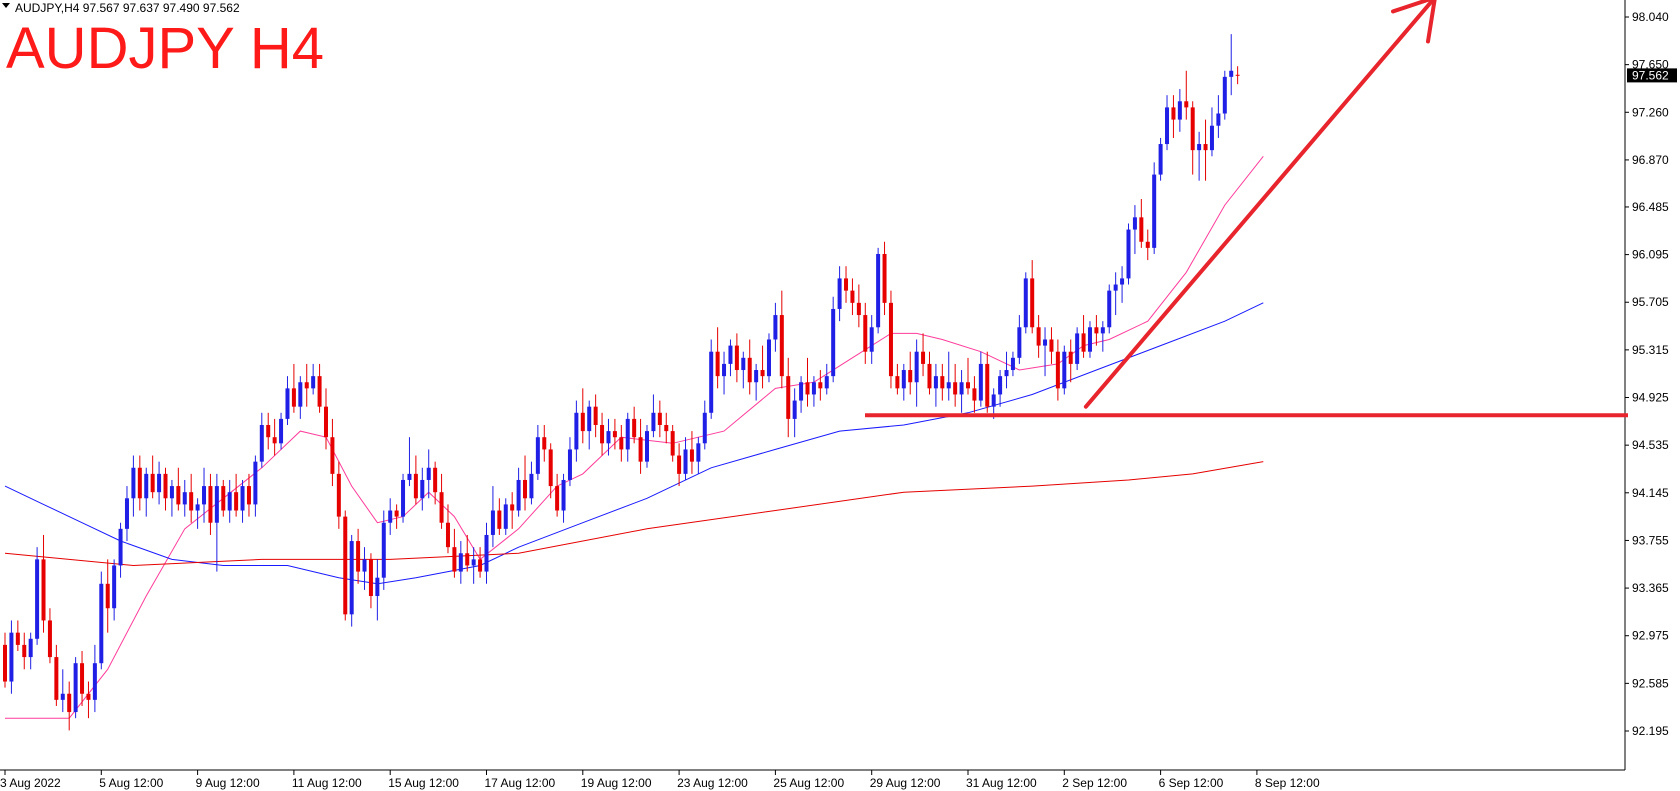  What do you see at coordinates (1650, 350) in the screenshot?
I see `price-tick-label: 95.315` at bounding box center [1650, 350].